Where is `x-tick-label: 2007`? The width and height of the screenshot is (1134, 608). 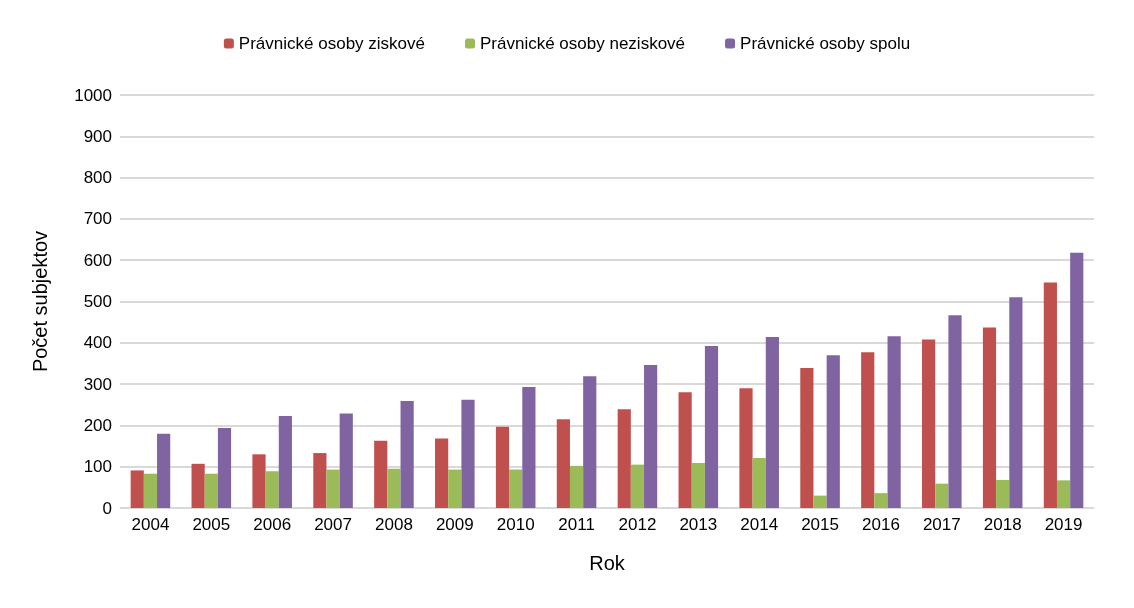
x-tick-label: 2007 is located at coordinates (333, 524).